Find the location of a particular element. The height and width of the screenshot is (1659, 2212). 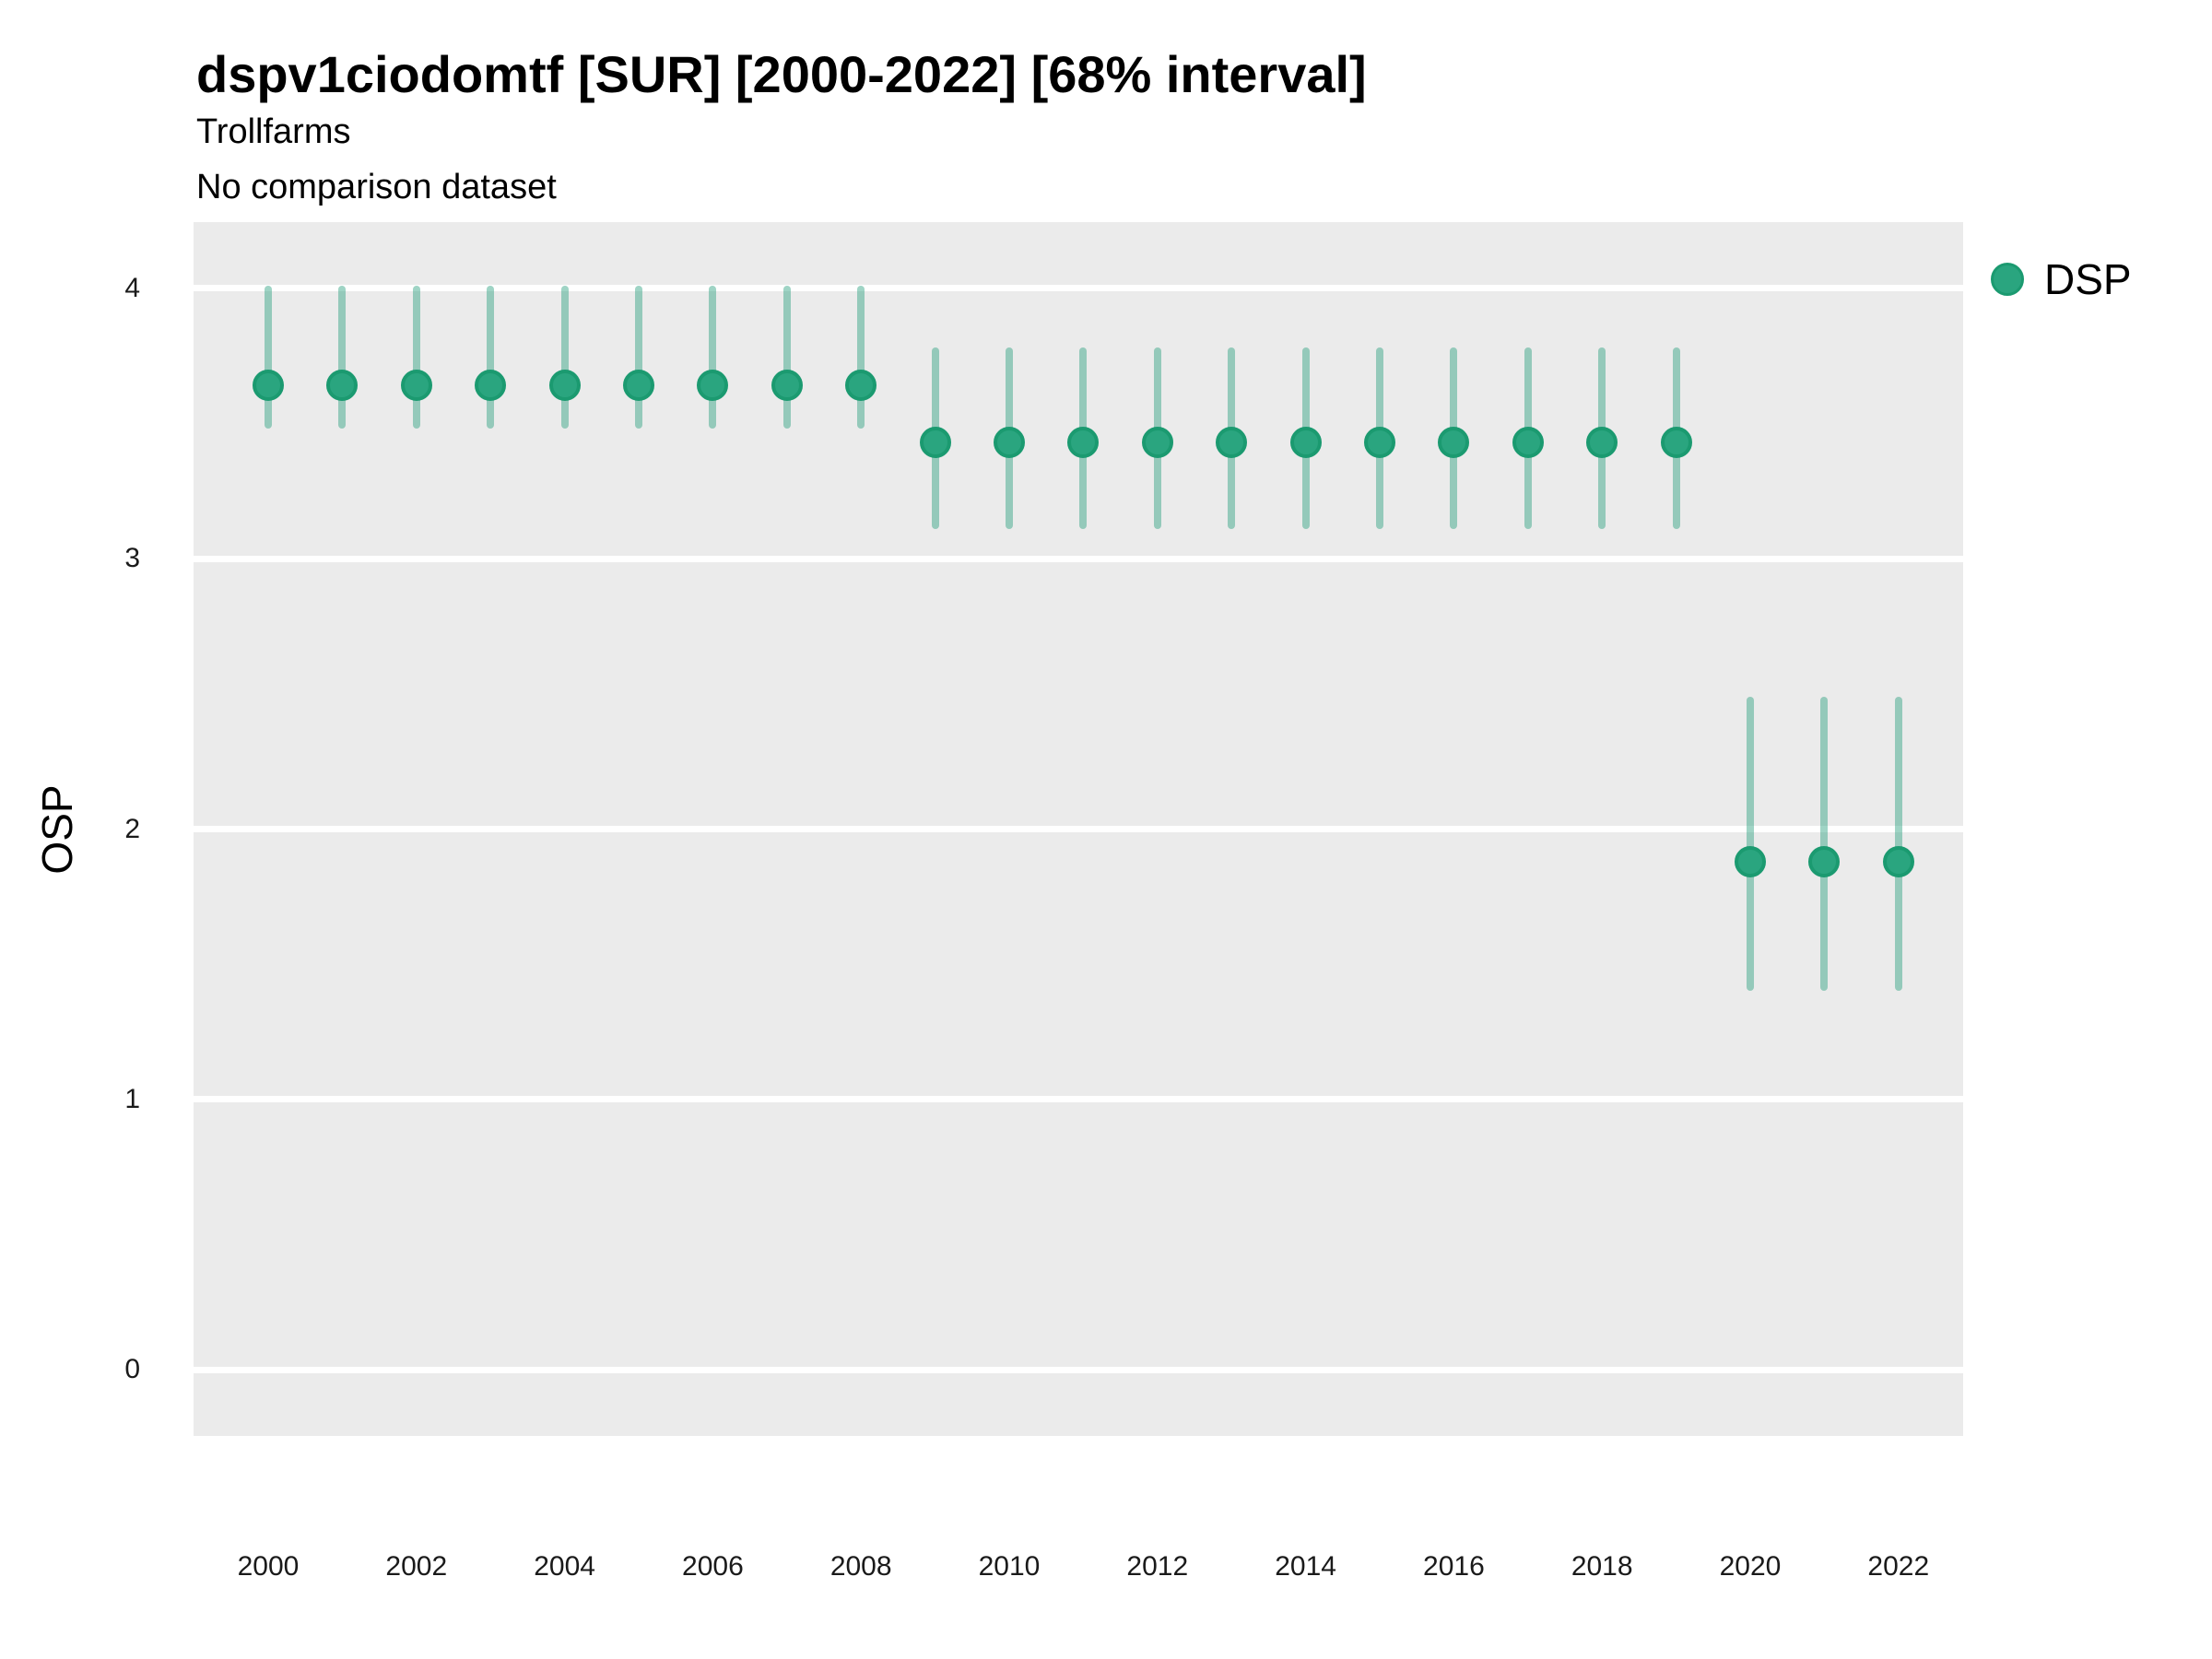

dsp-point-2009 is located at coordinates (935, 443).